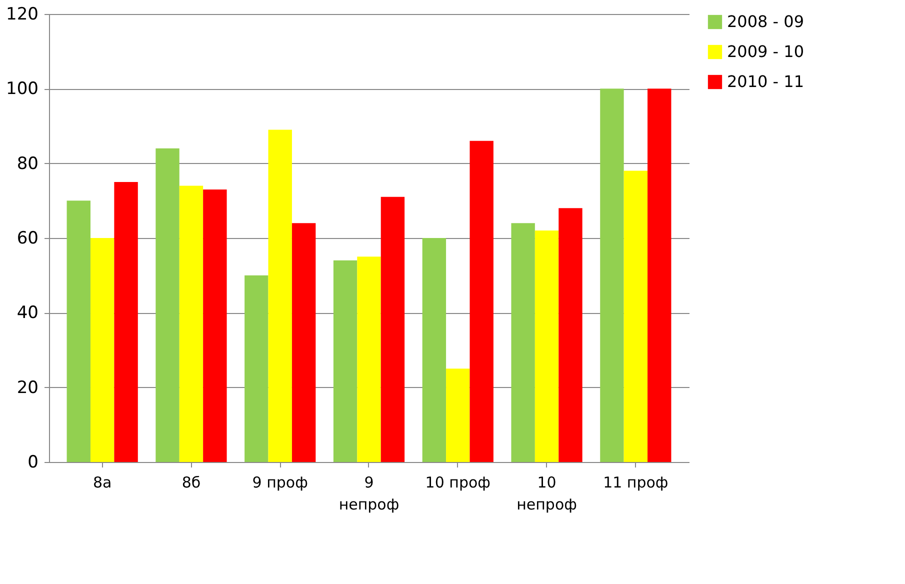 The height and width of the screenshot is (584, 905). Describe the element at coordinates (27, 313) in the screenshot. I see `y-tick-label: 40` at that location.